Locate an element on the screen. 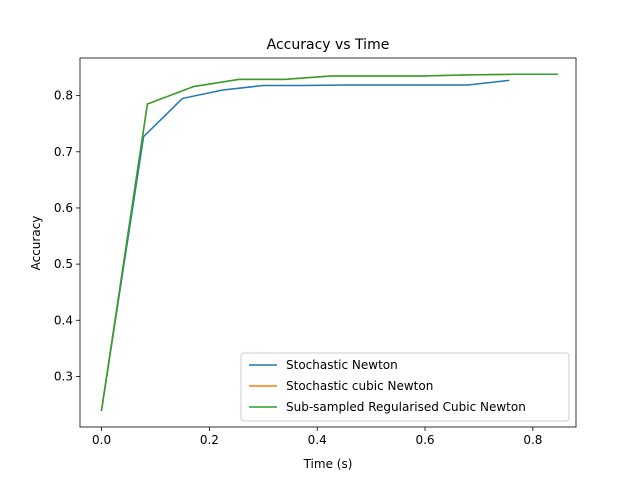 Image resolution: width=640 pixels, height=480 pixels. y-tick-label: 0.5 is located at coordinates (63, 264).